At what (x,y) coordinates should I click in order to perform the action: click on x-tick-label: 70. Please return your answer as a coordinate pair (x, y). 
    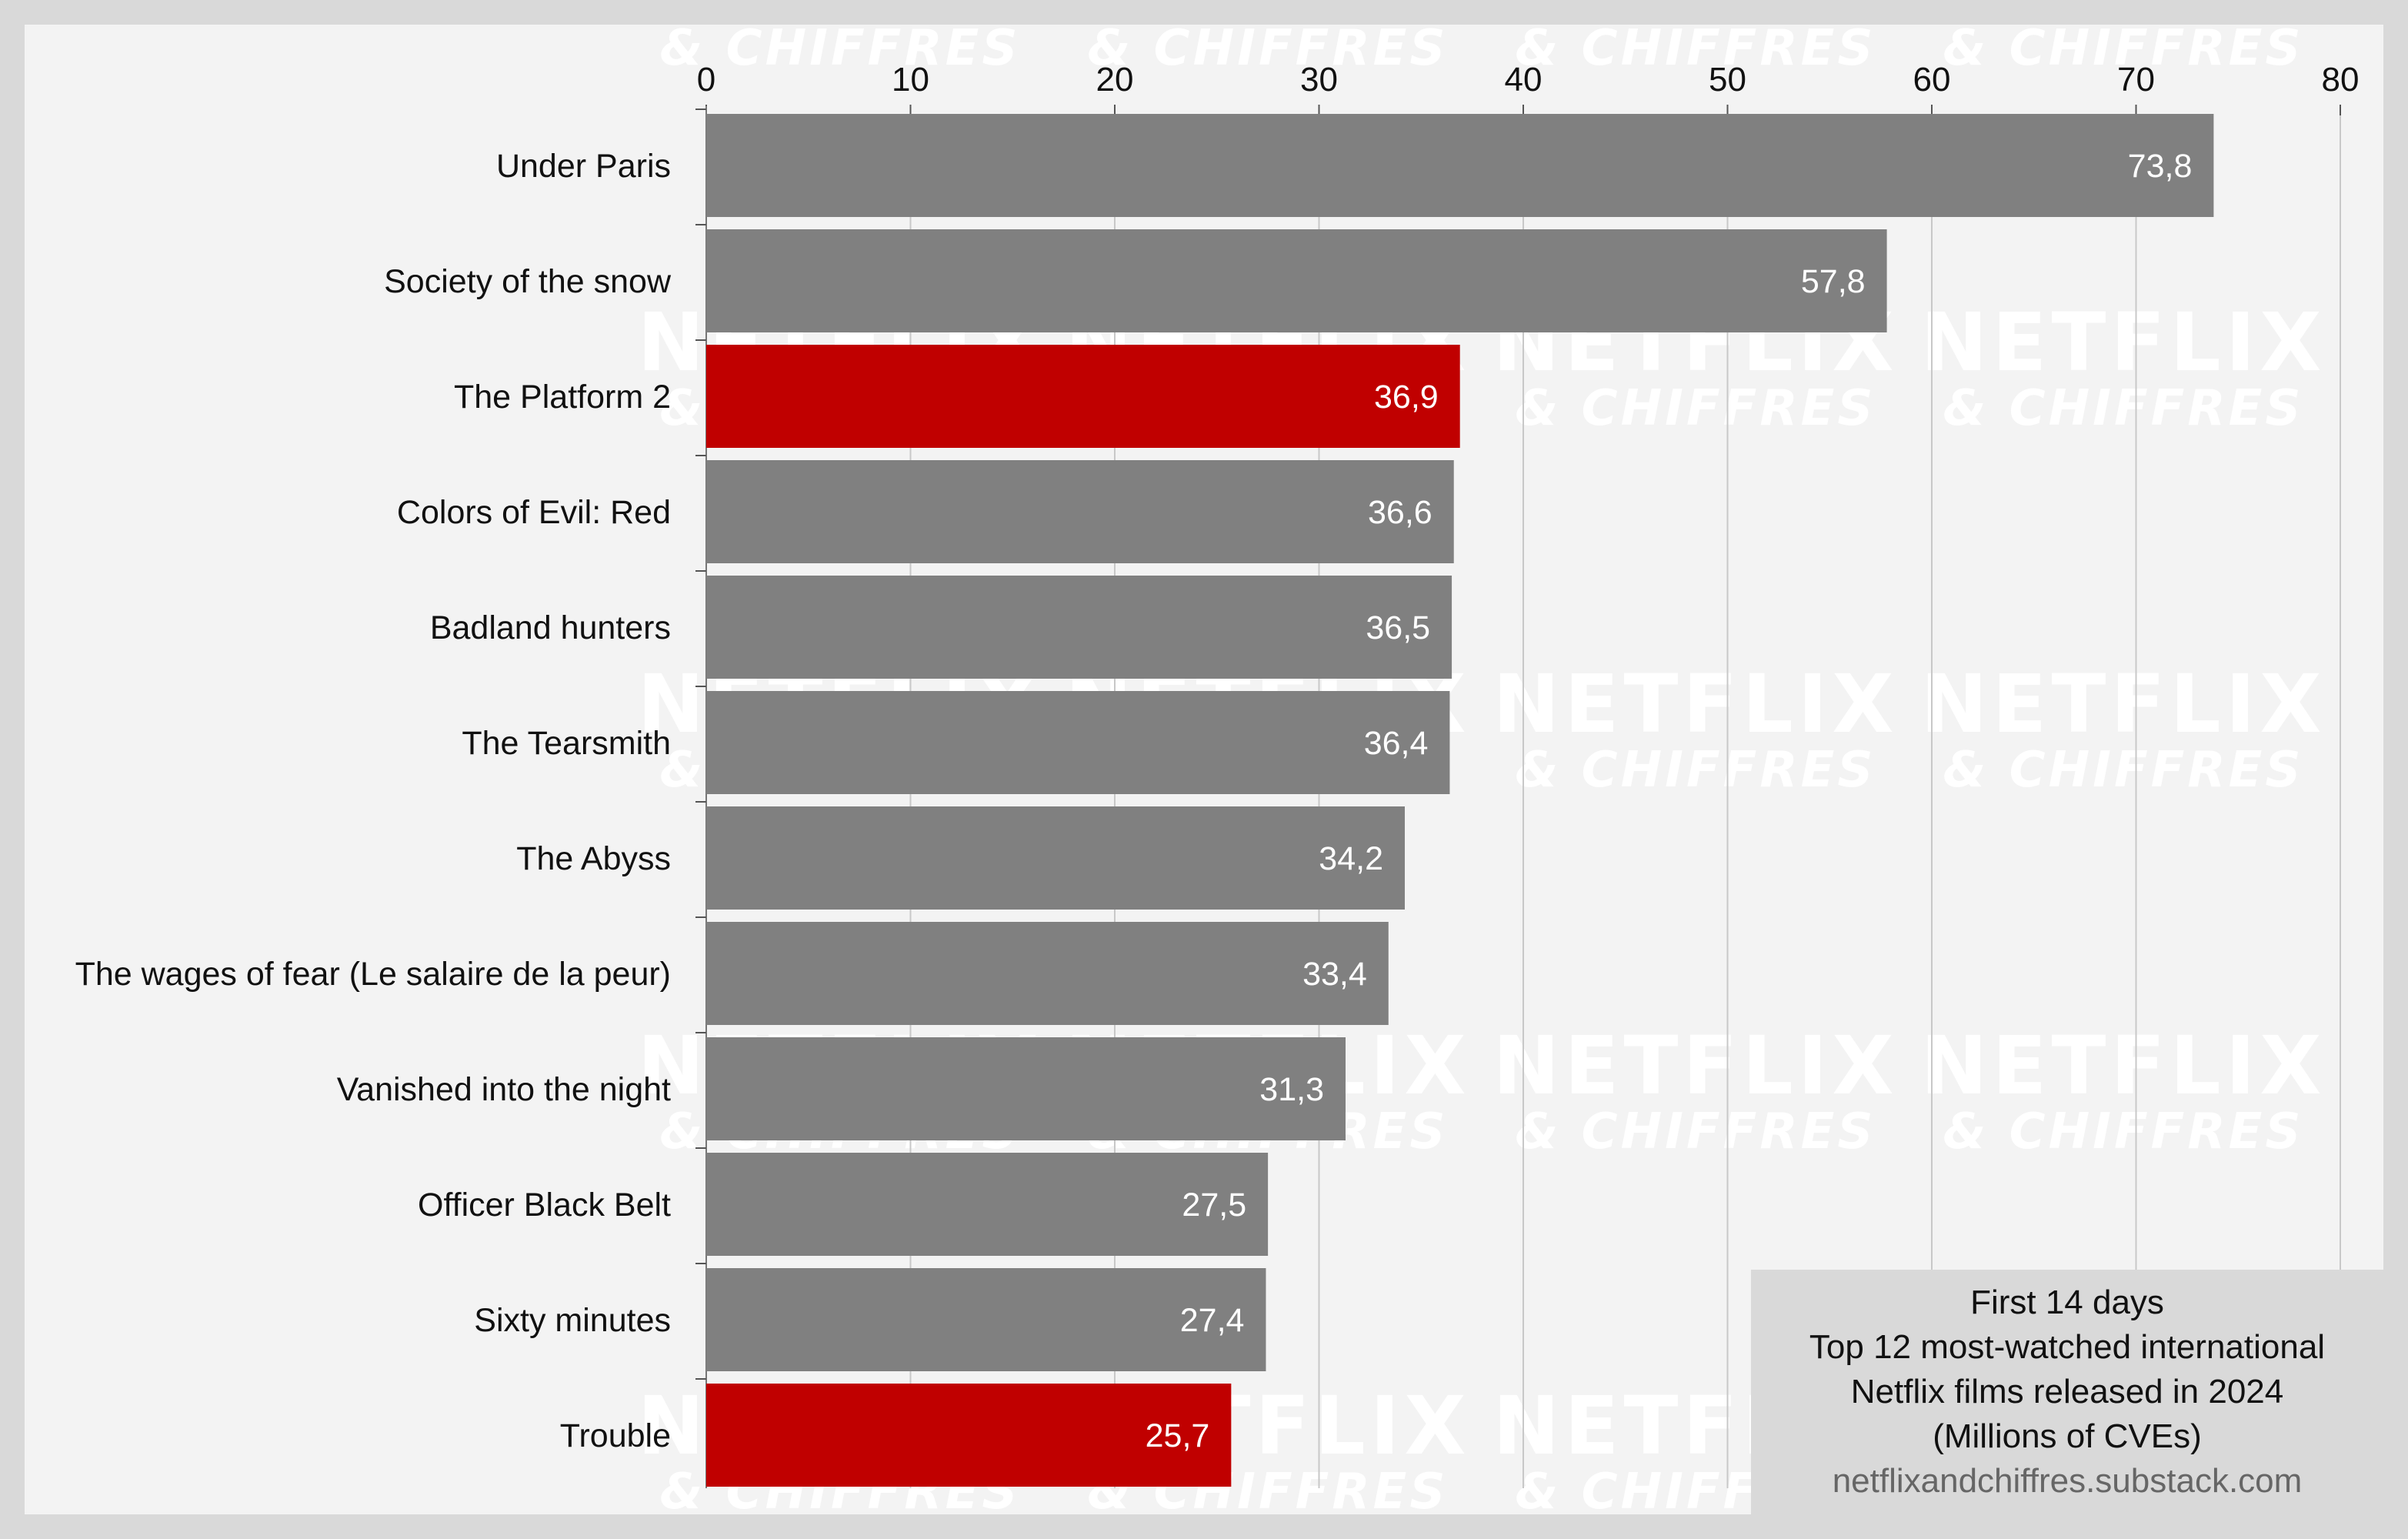
    Looking at the image, I should click on (2136, 79).